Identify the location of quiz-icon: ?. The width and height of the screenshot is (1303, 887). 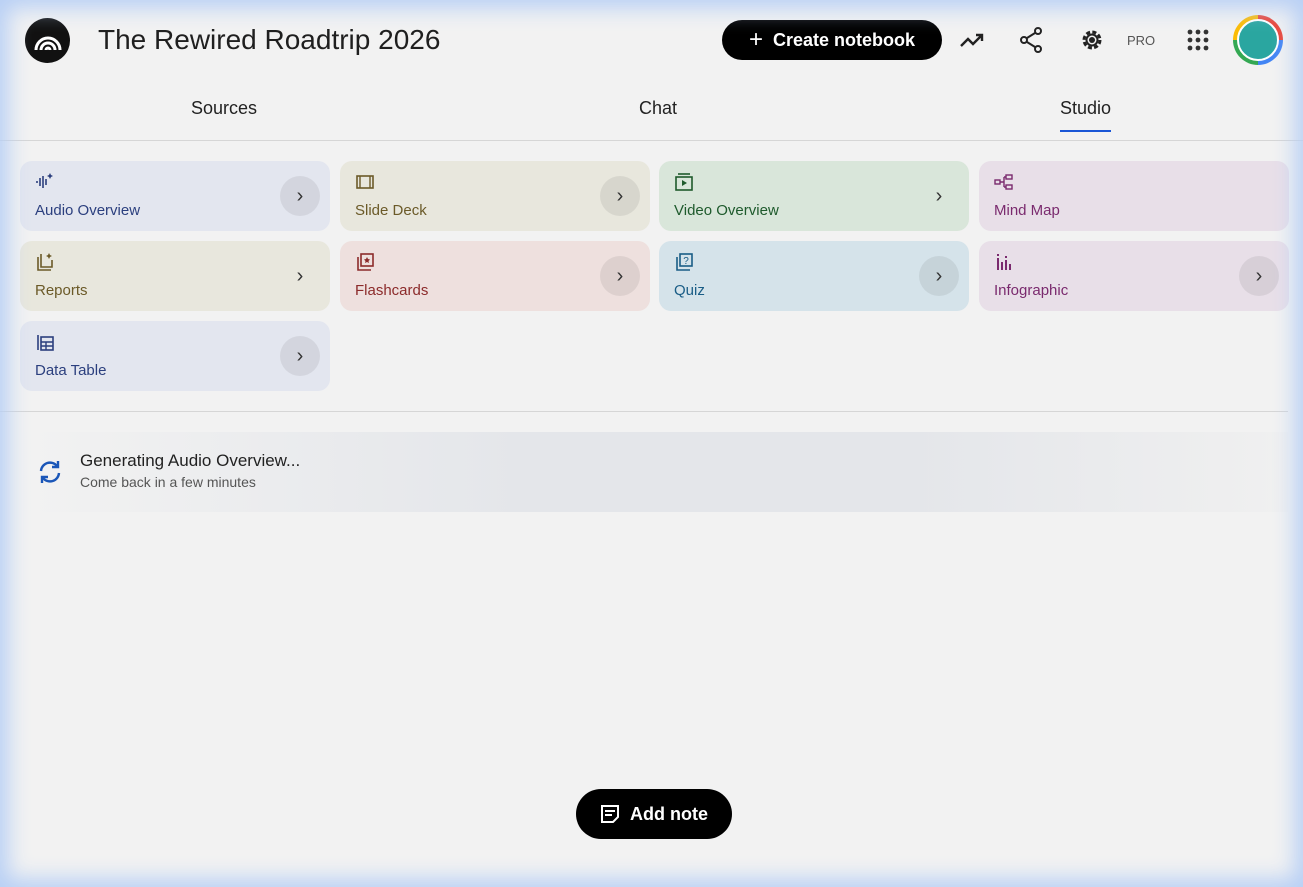
(684, 262).